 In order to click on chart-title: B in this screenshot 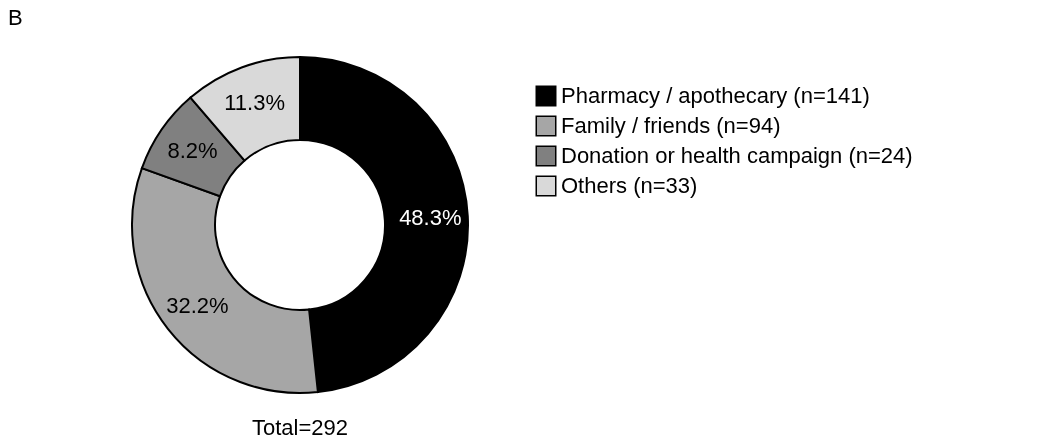, I will do `click(15, 17)`.